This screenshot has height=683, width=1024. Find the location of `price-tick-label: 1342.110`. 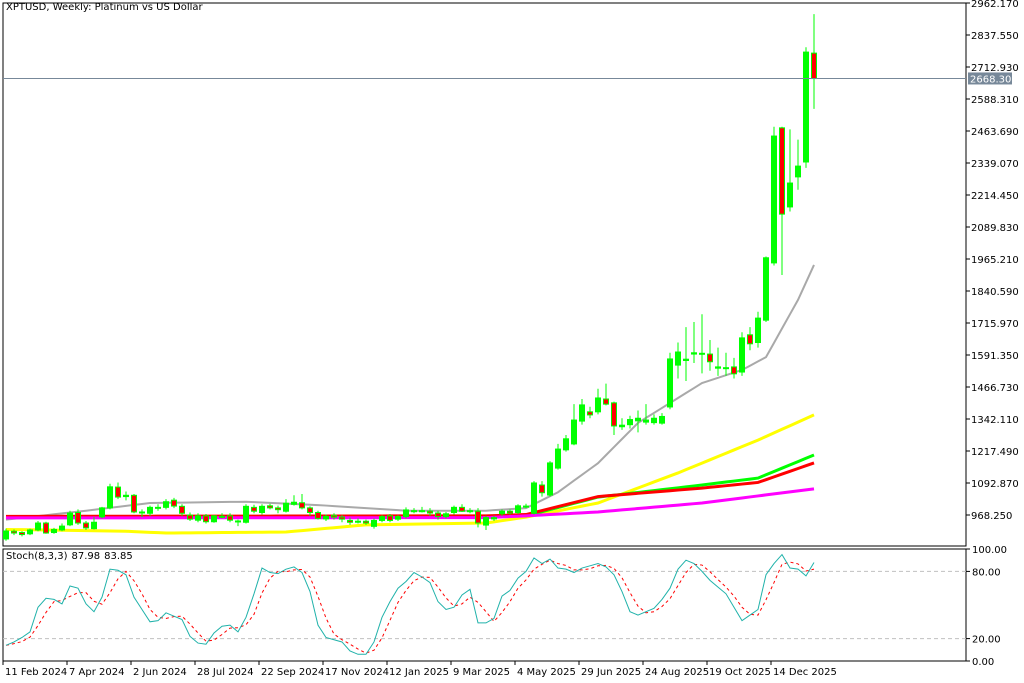

price-tick-label: 1342.110 is located at coordinates (995, 420).